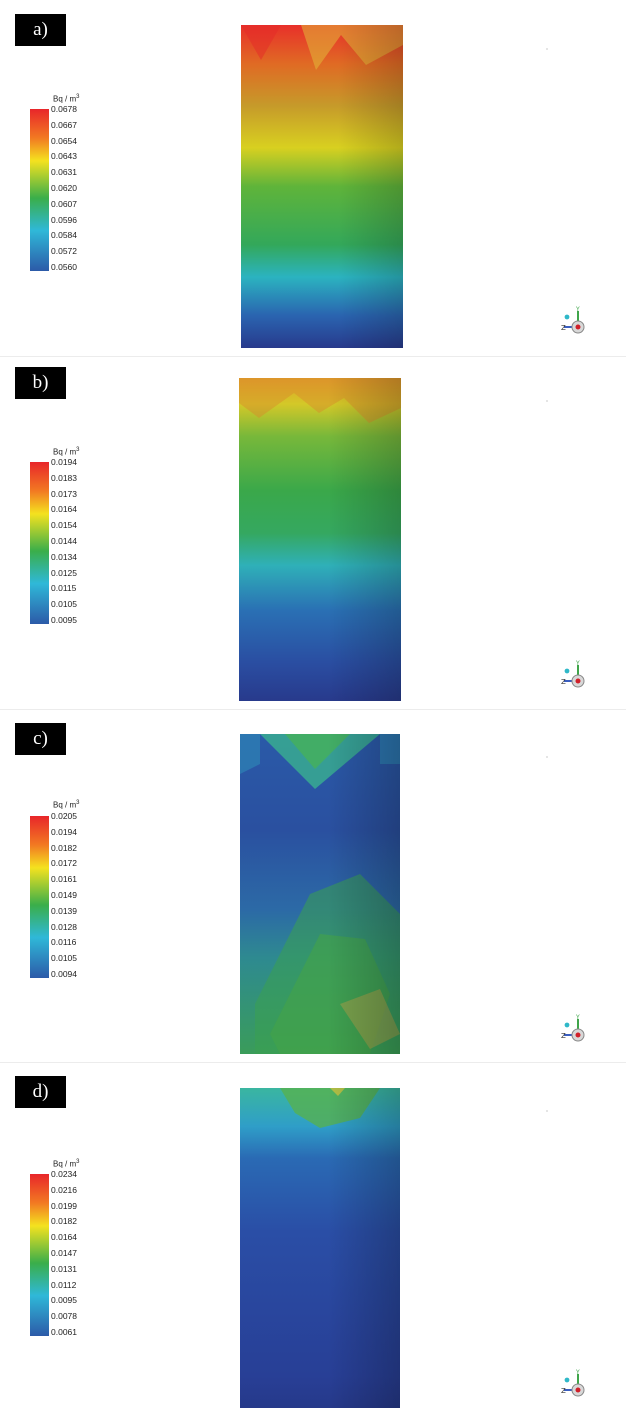 The image size is (626, 1413). What do you see at coordinates (64, 1332) in the screenshot?
I see `tick-label: 0.0061` at bounding box center [64, 1332].